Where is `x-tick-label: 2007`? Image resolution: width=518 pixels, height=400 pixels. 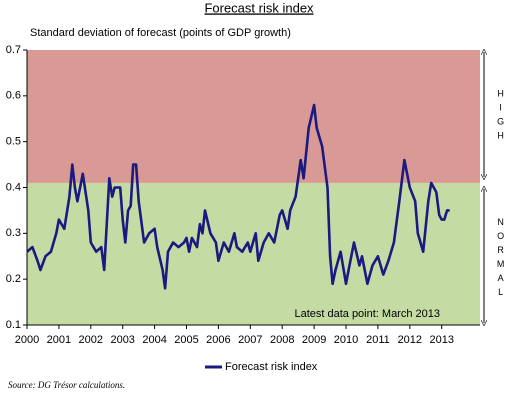 x-tick-label: 2007 is located at coordinates (250, 340).